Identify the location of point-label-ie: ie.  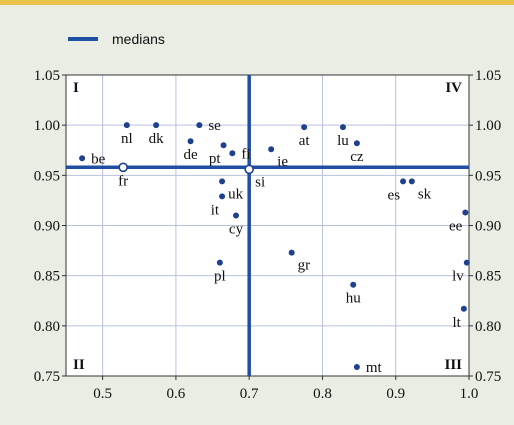
(282, 162).